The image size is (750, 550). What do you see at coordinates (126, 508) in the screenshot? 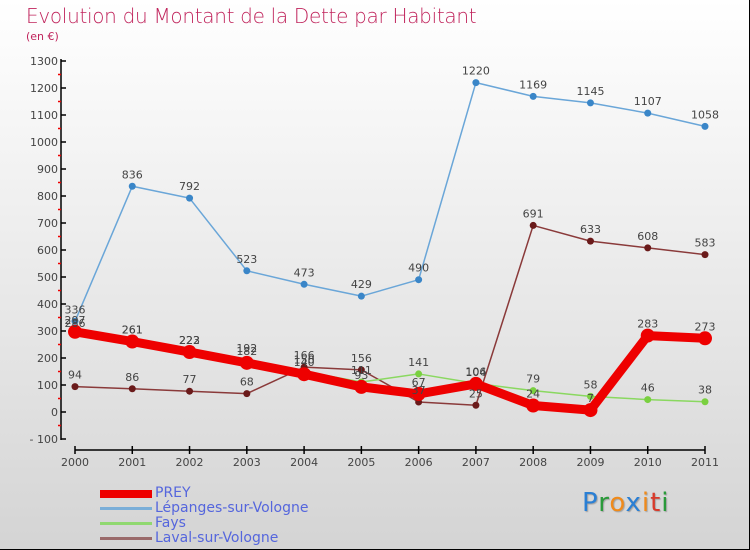
I see `legend-swatch-lepanges` at bounding box center [126, 508].